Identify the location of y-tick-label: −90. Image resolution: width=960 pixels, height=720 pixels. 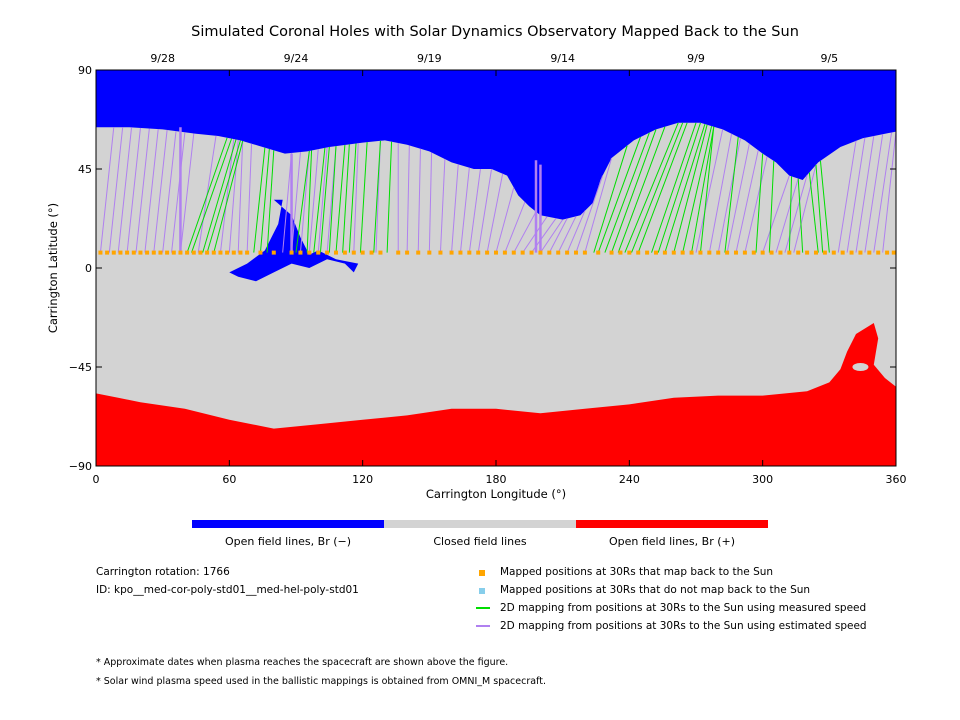
(80, 466).